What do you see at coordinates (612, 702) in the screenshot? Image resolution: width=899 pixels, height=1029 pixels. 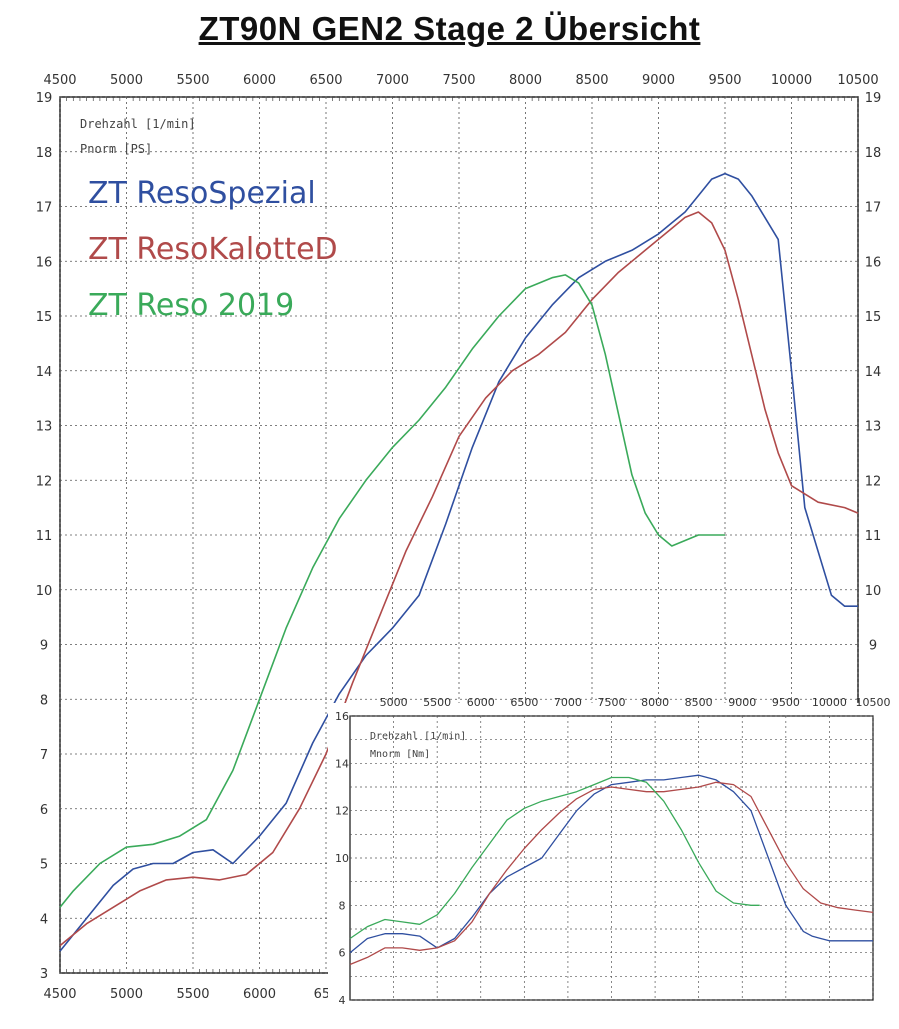 I see `inset-top-tick-label: 7500` at bounding box center [612, 702].